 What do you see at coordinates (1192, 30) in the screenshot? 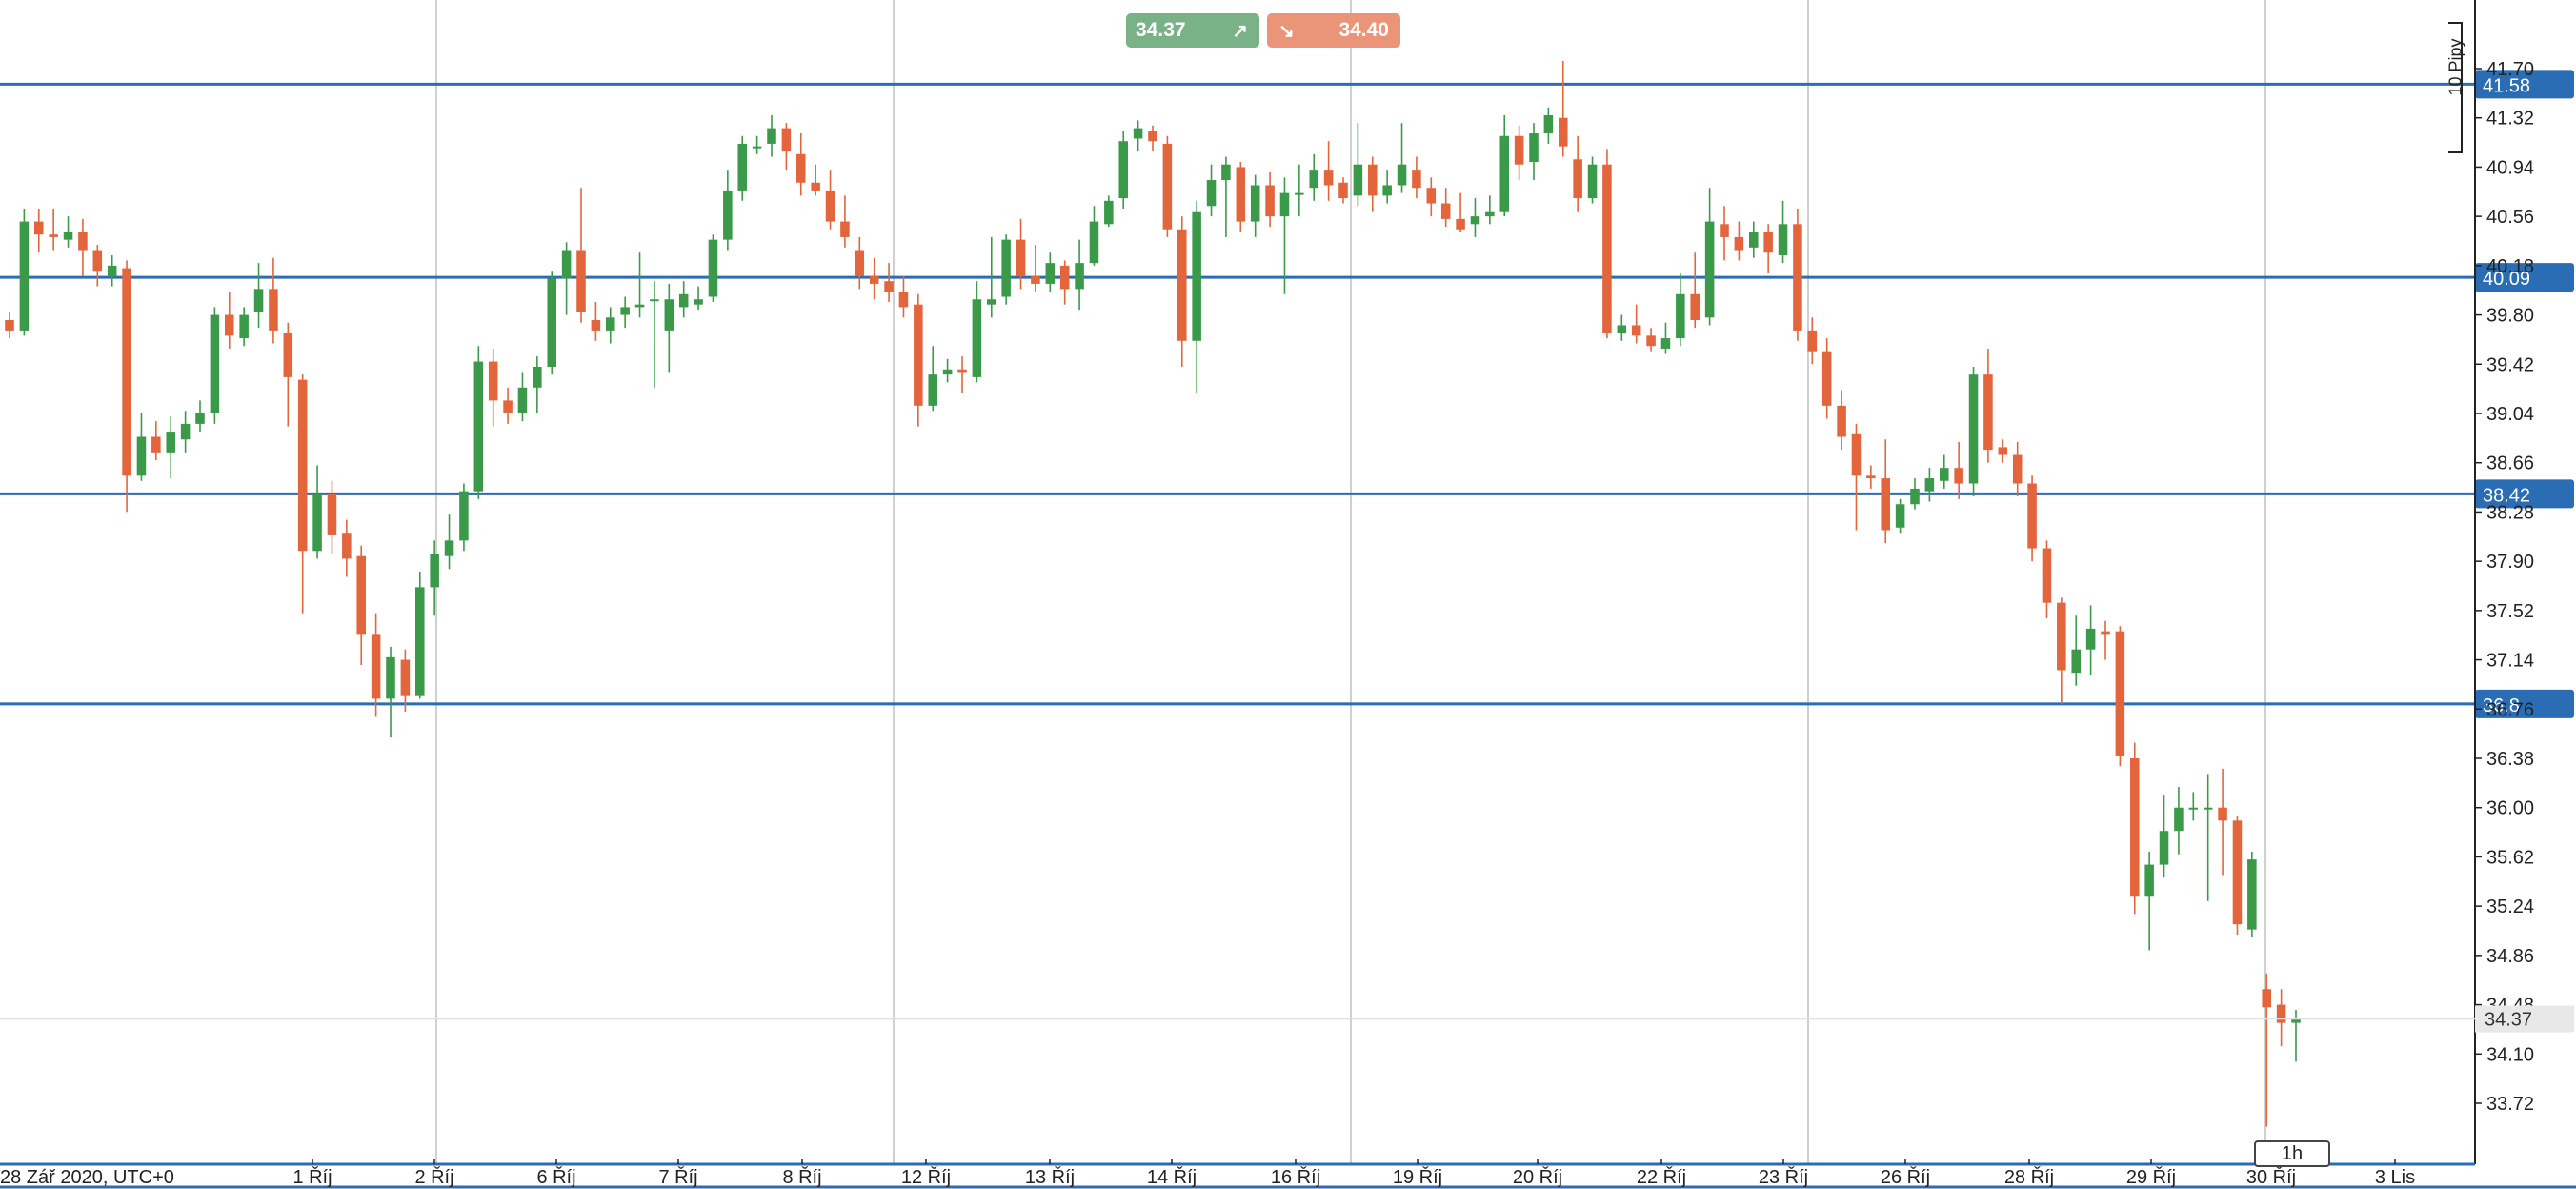
I see `buy-button: 34.37 ↗` at bounding box center [1192, 30].